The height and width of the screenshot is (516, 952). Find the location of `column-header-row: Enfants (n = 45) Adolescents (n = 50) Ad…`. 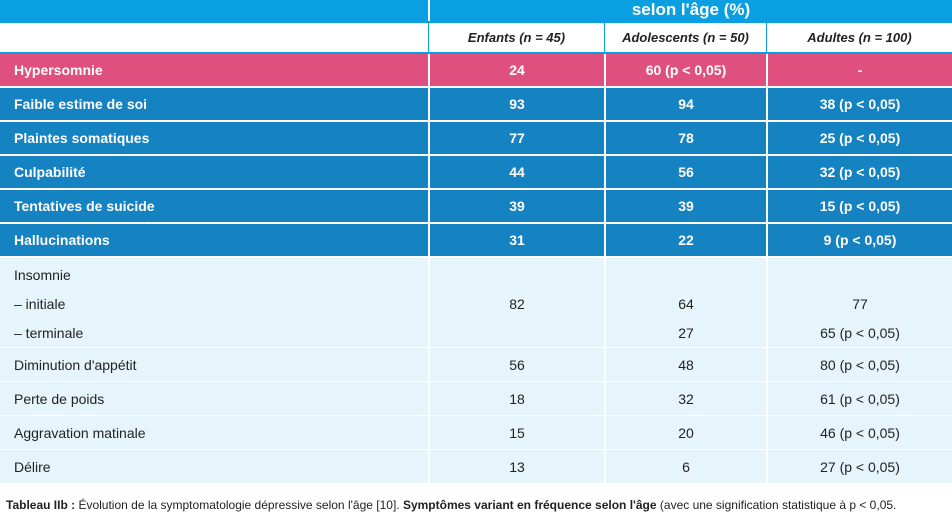

column-header-row: Enfants (n = 45) Adolescents (n = 50) Ad… is located at coordinates (476, 37).